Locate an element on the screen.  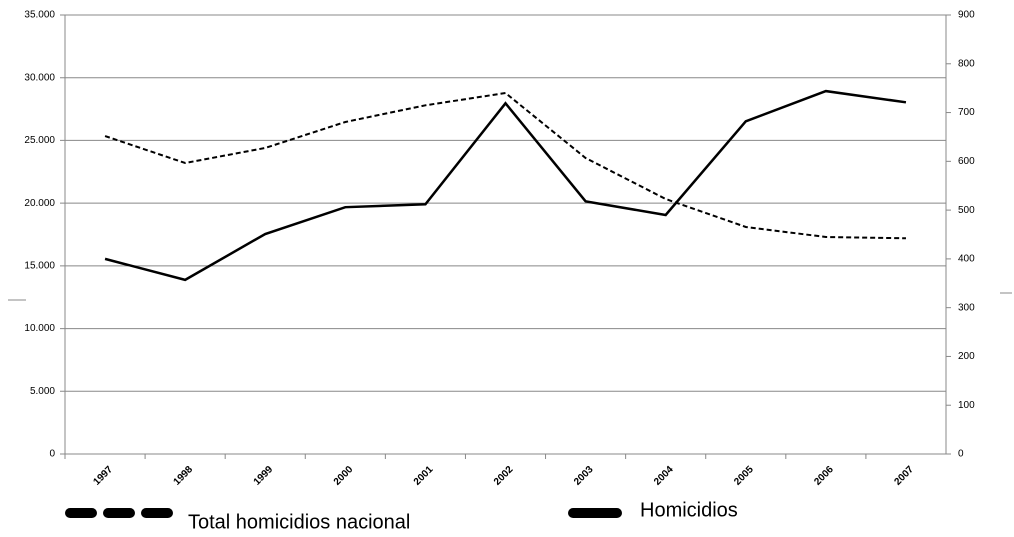
y-tick-label: 15.000 is located at coordinates (39, 265).